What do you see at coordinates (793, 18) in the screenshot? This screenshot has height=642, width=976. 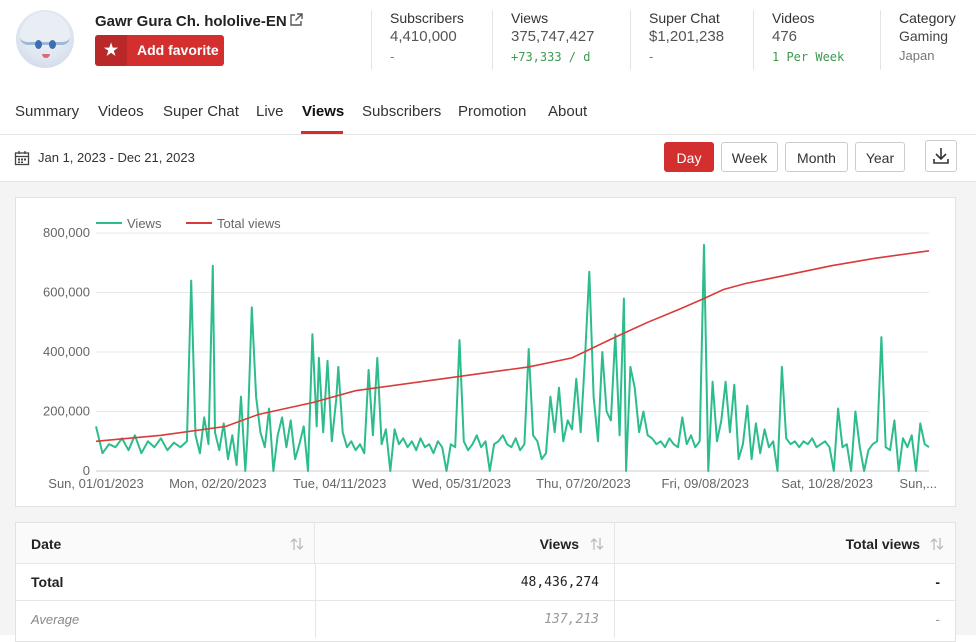 I see `stat-title: Videos` at bounding box center [793, 18].